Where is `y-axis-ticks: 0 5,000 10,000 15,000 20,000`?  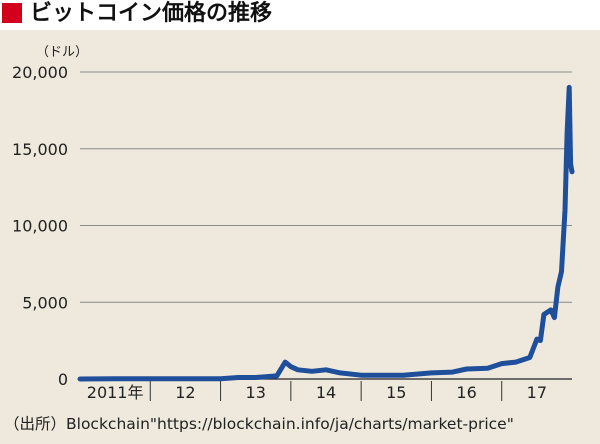 y-axis-ticks: 0 5,000 10,000 15,000 20,000 is located at coordinates (40, 226).